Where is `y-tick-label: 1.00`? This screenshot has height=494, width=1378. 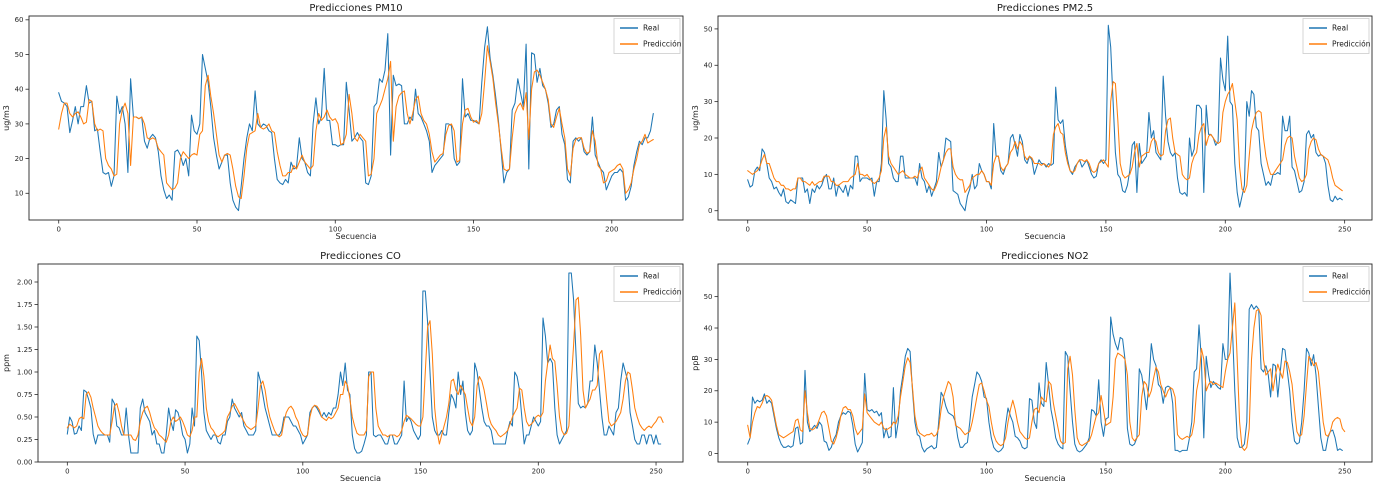 y-tick-label: 1.00 is located at coordinates (25, 372).